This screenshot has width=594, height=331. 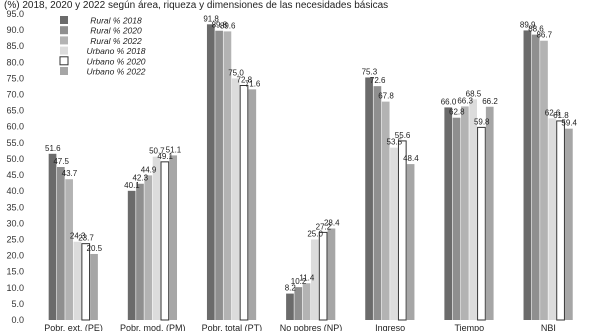 I want to click on y-tick-label: 80.0, so click(x=15, y=62).